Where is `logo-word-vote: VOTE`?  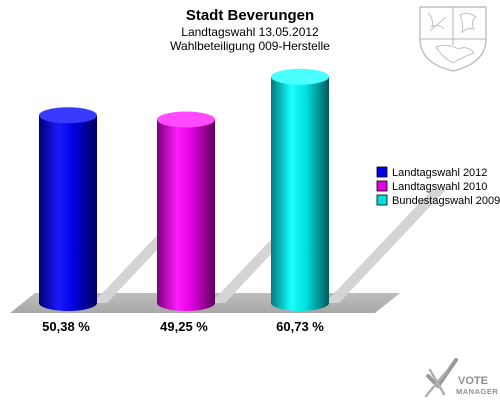
logo-word-vote: VOTE is located at coordinates (473, 381).